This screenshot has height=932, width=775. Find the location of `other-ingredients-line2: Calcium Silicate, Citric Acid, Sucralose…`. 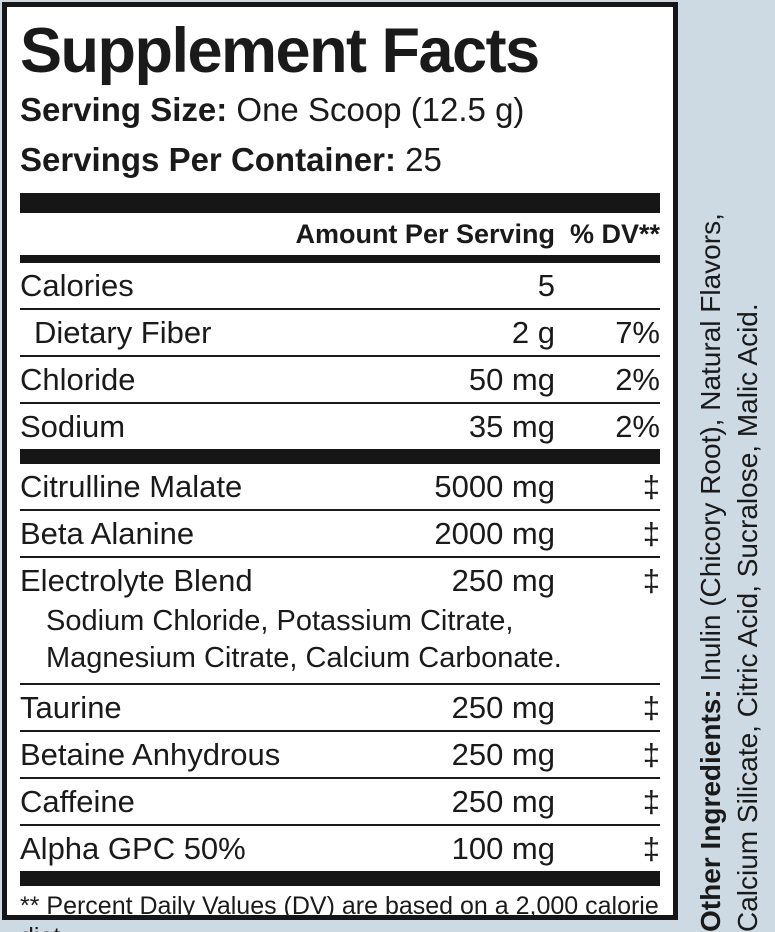

other-ingredients-line2: Calcium Silicate, Citric Acid, Sucralose… is located at coordinates (747, 617).